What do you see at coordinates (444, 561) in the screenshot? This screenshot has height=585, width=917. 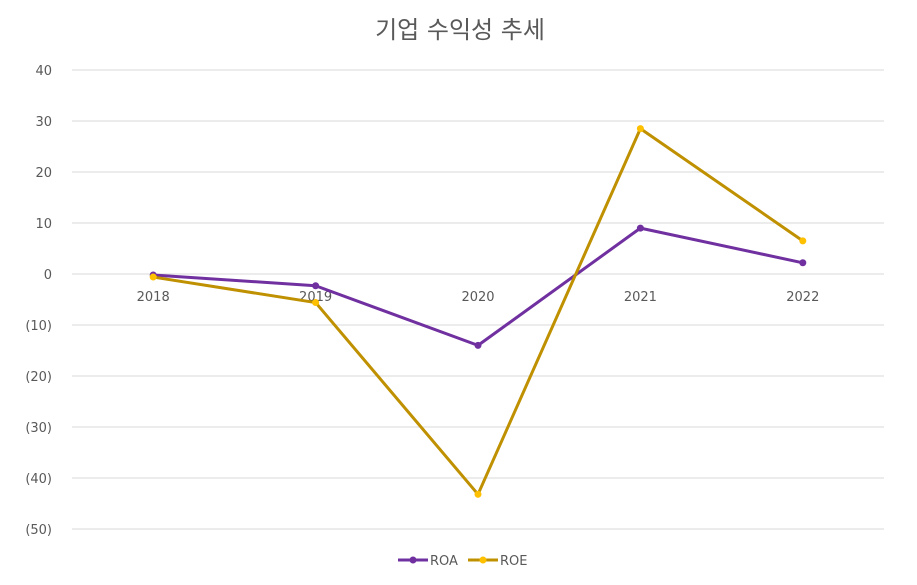 I see `legend-roa-label: ROA` at bounding box center [444, 561].